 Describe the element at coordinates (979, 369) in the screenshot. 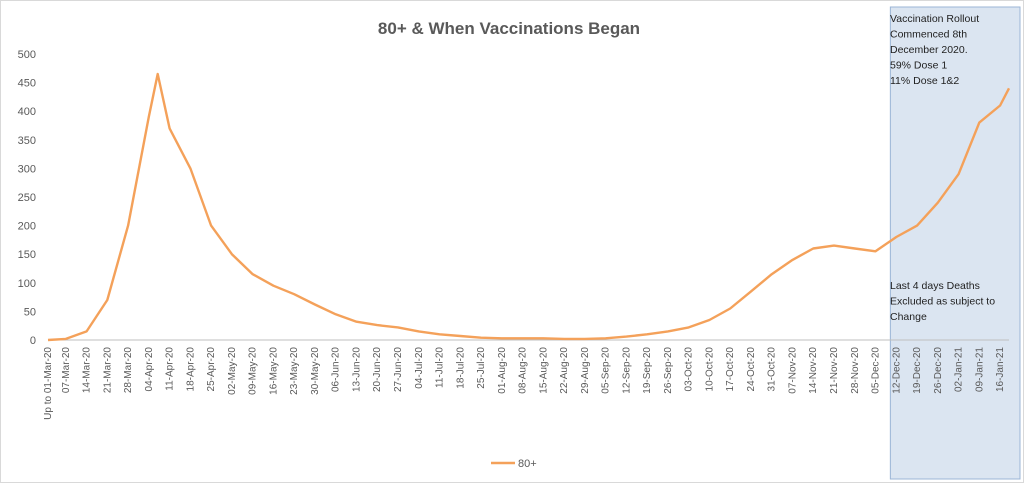

I see `x-tick-label: 09-Jan-21` at that location.